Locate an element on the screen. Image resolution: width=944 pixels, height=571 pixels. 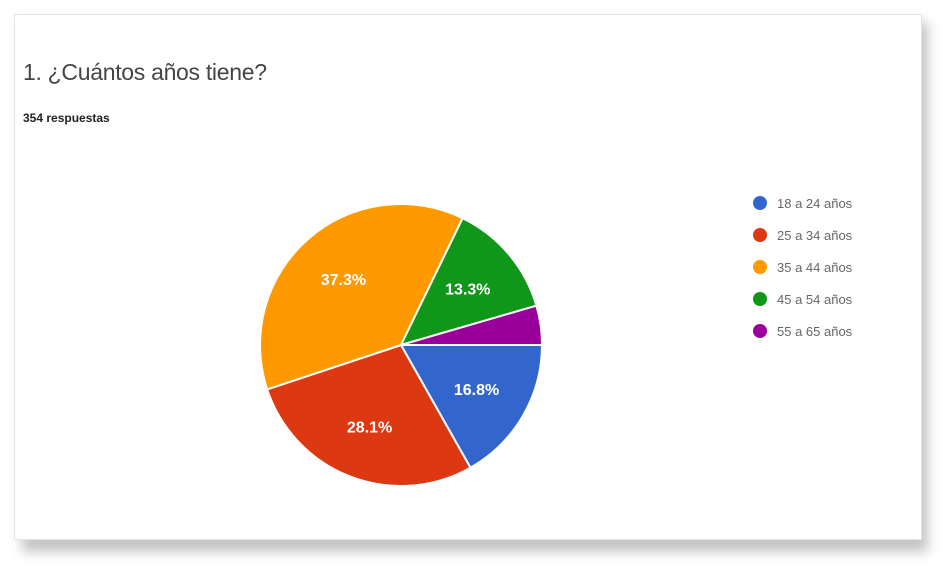
slice-data-label: 28.1% is located at coordinates (369, 428).